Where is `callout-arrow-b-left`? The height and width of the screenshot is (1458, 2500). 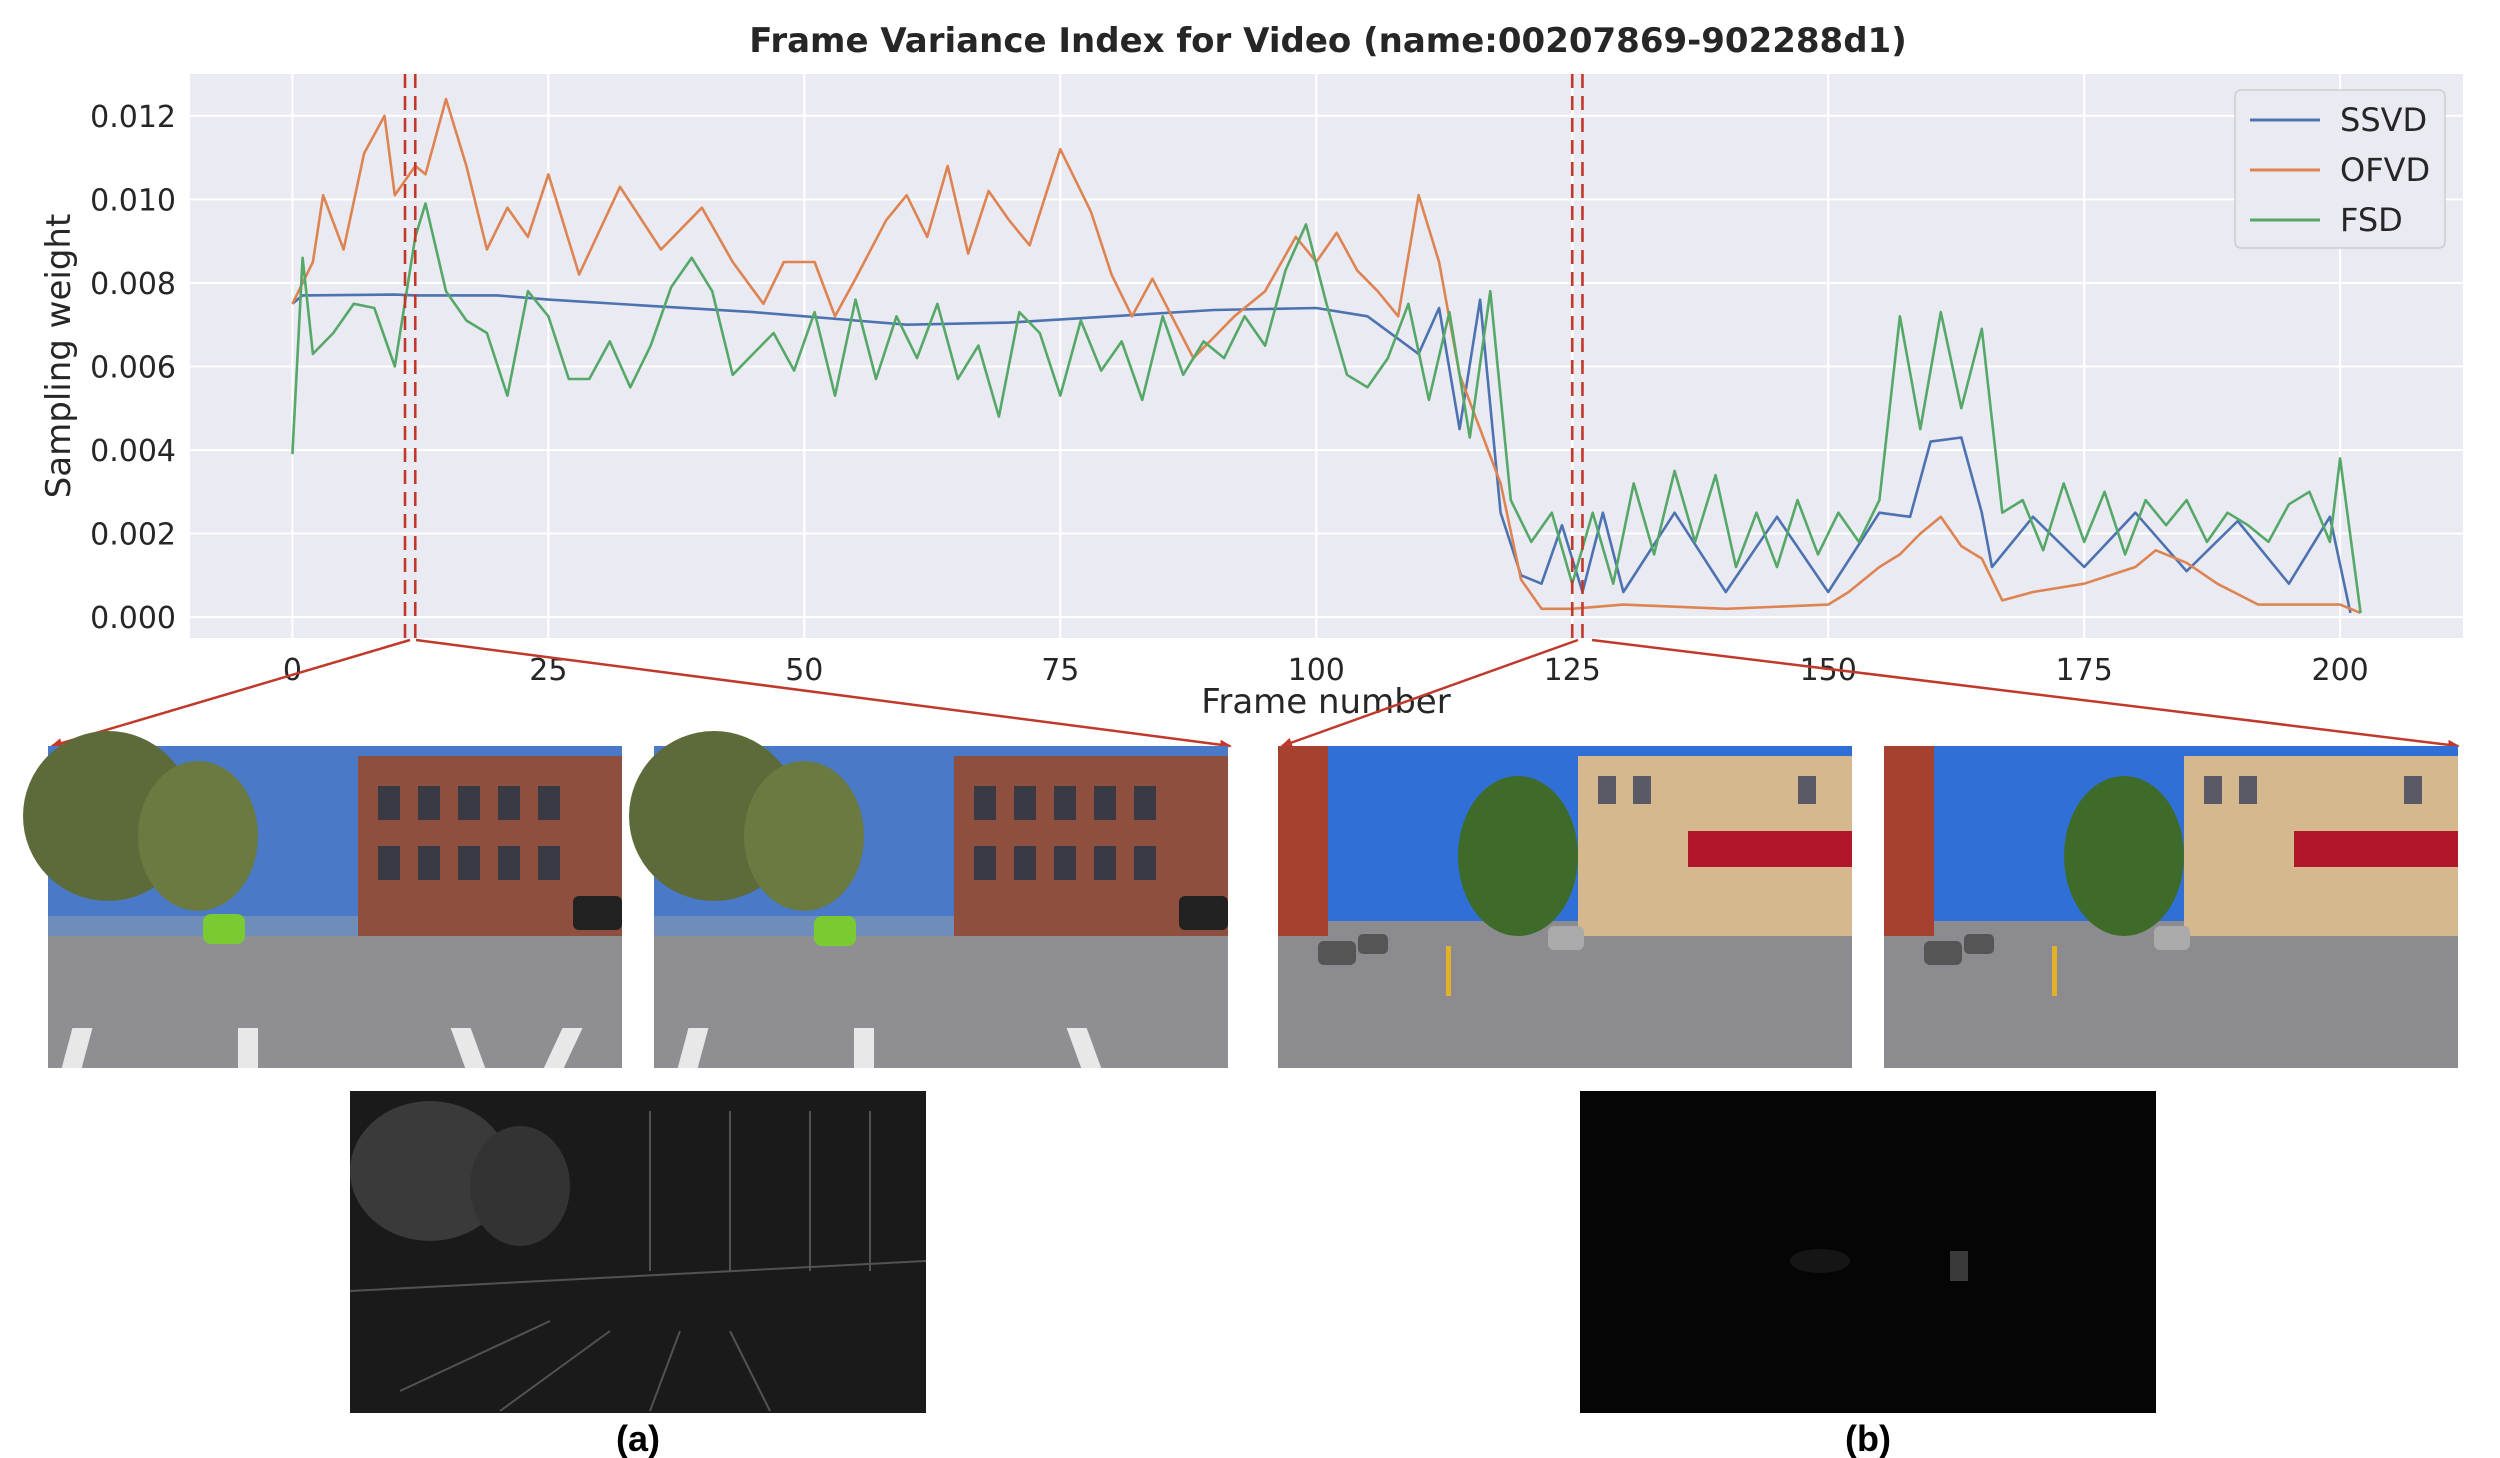 callout-arrow-b-left is located at coordinates (1429, 693).